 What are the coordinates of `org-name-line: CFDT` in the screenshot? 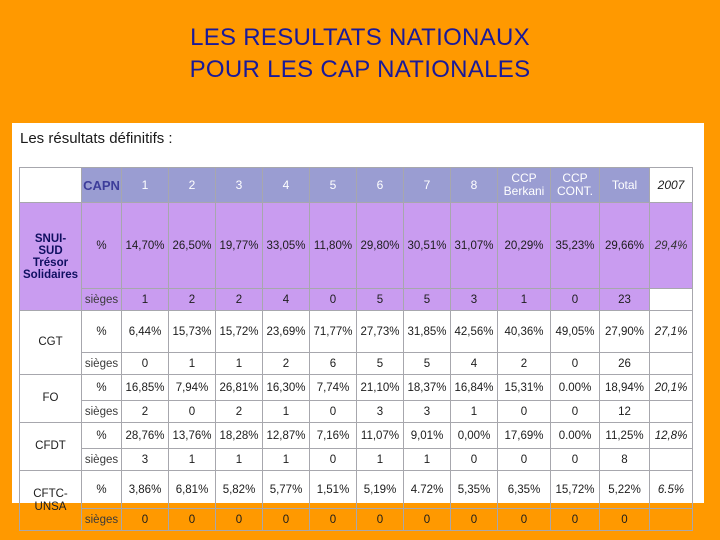 It's located at (50, 446).